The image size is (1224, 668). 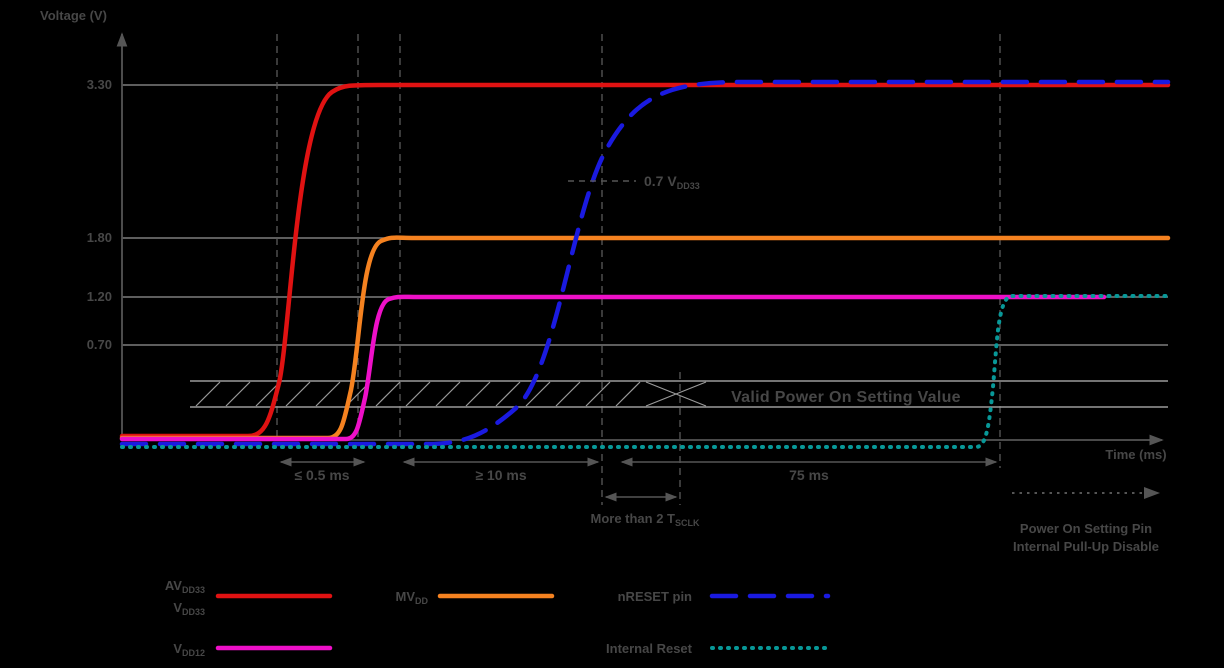 What do you see at coordinates (634, 182) in the screenshot?
I see `threshold-annotation: 0.7 VDD33` at bounding box center [634, 182].